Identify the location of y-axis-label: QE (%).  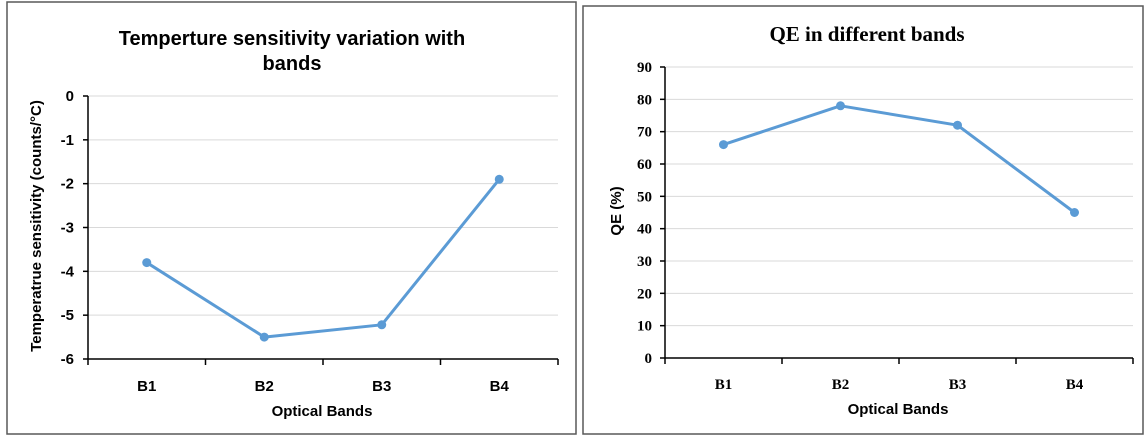
(616, 210).